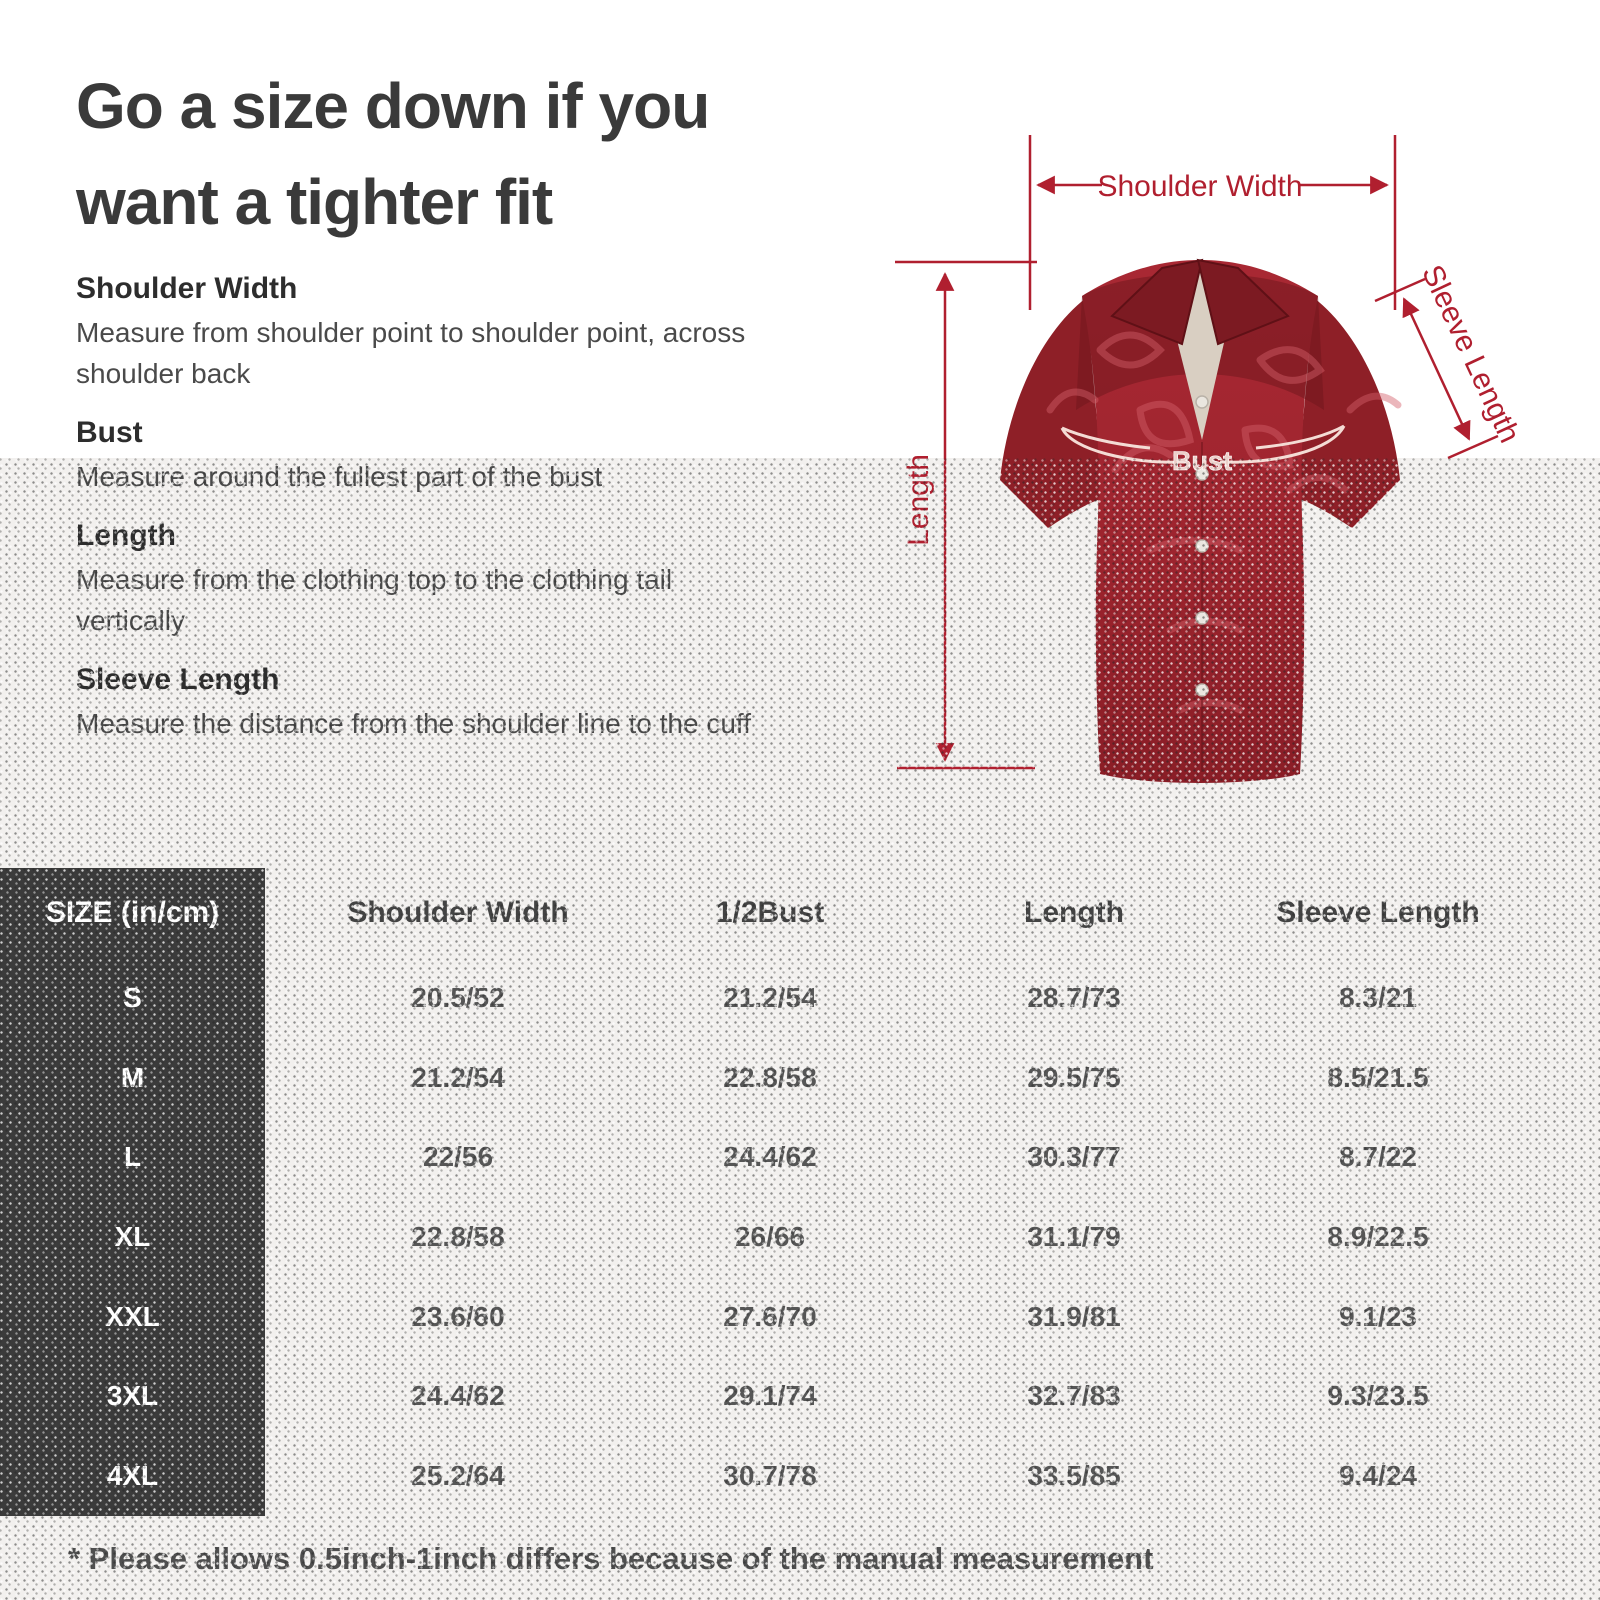  Describe the element at coordinates (1074, 1316) in the screenshot. I see `table-cell: 31.9/81` at that location.